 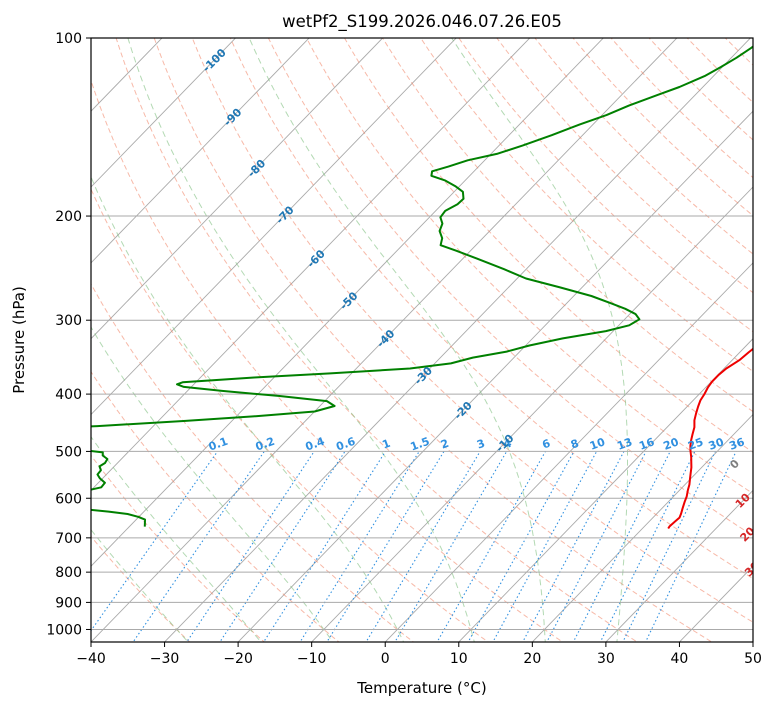 I want to click on mixing-ratio-label: 1.5, so click(x=420, y=444).